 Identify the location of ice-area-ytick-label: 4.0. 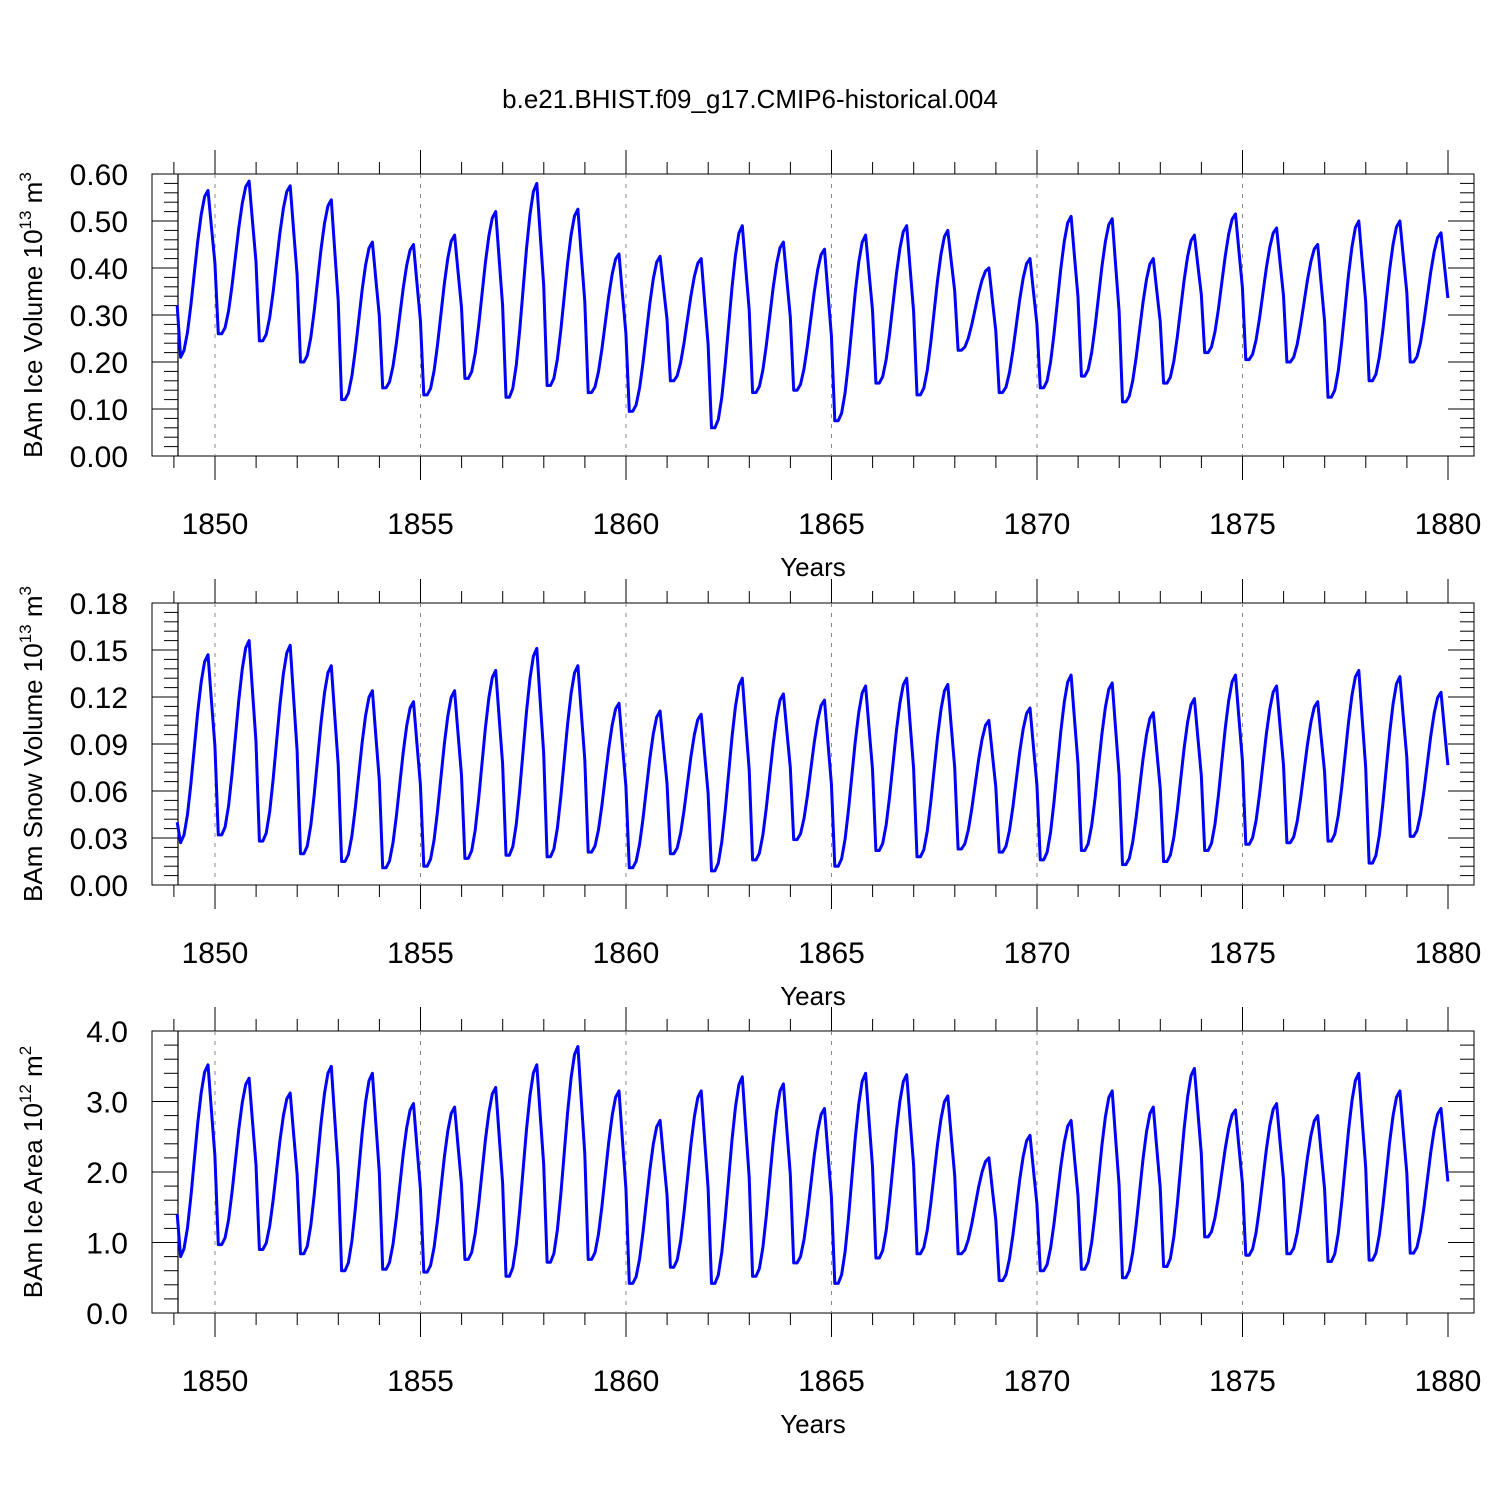
(107, 1032).